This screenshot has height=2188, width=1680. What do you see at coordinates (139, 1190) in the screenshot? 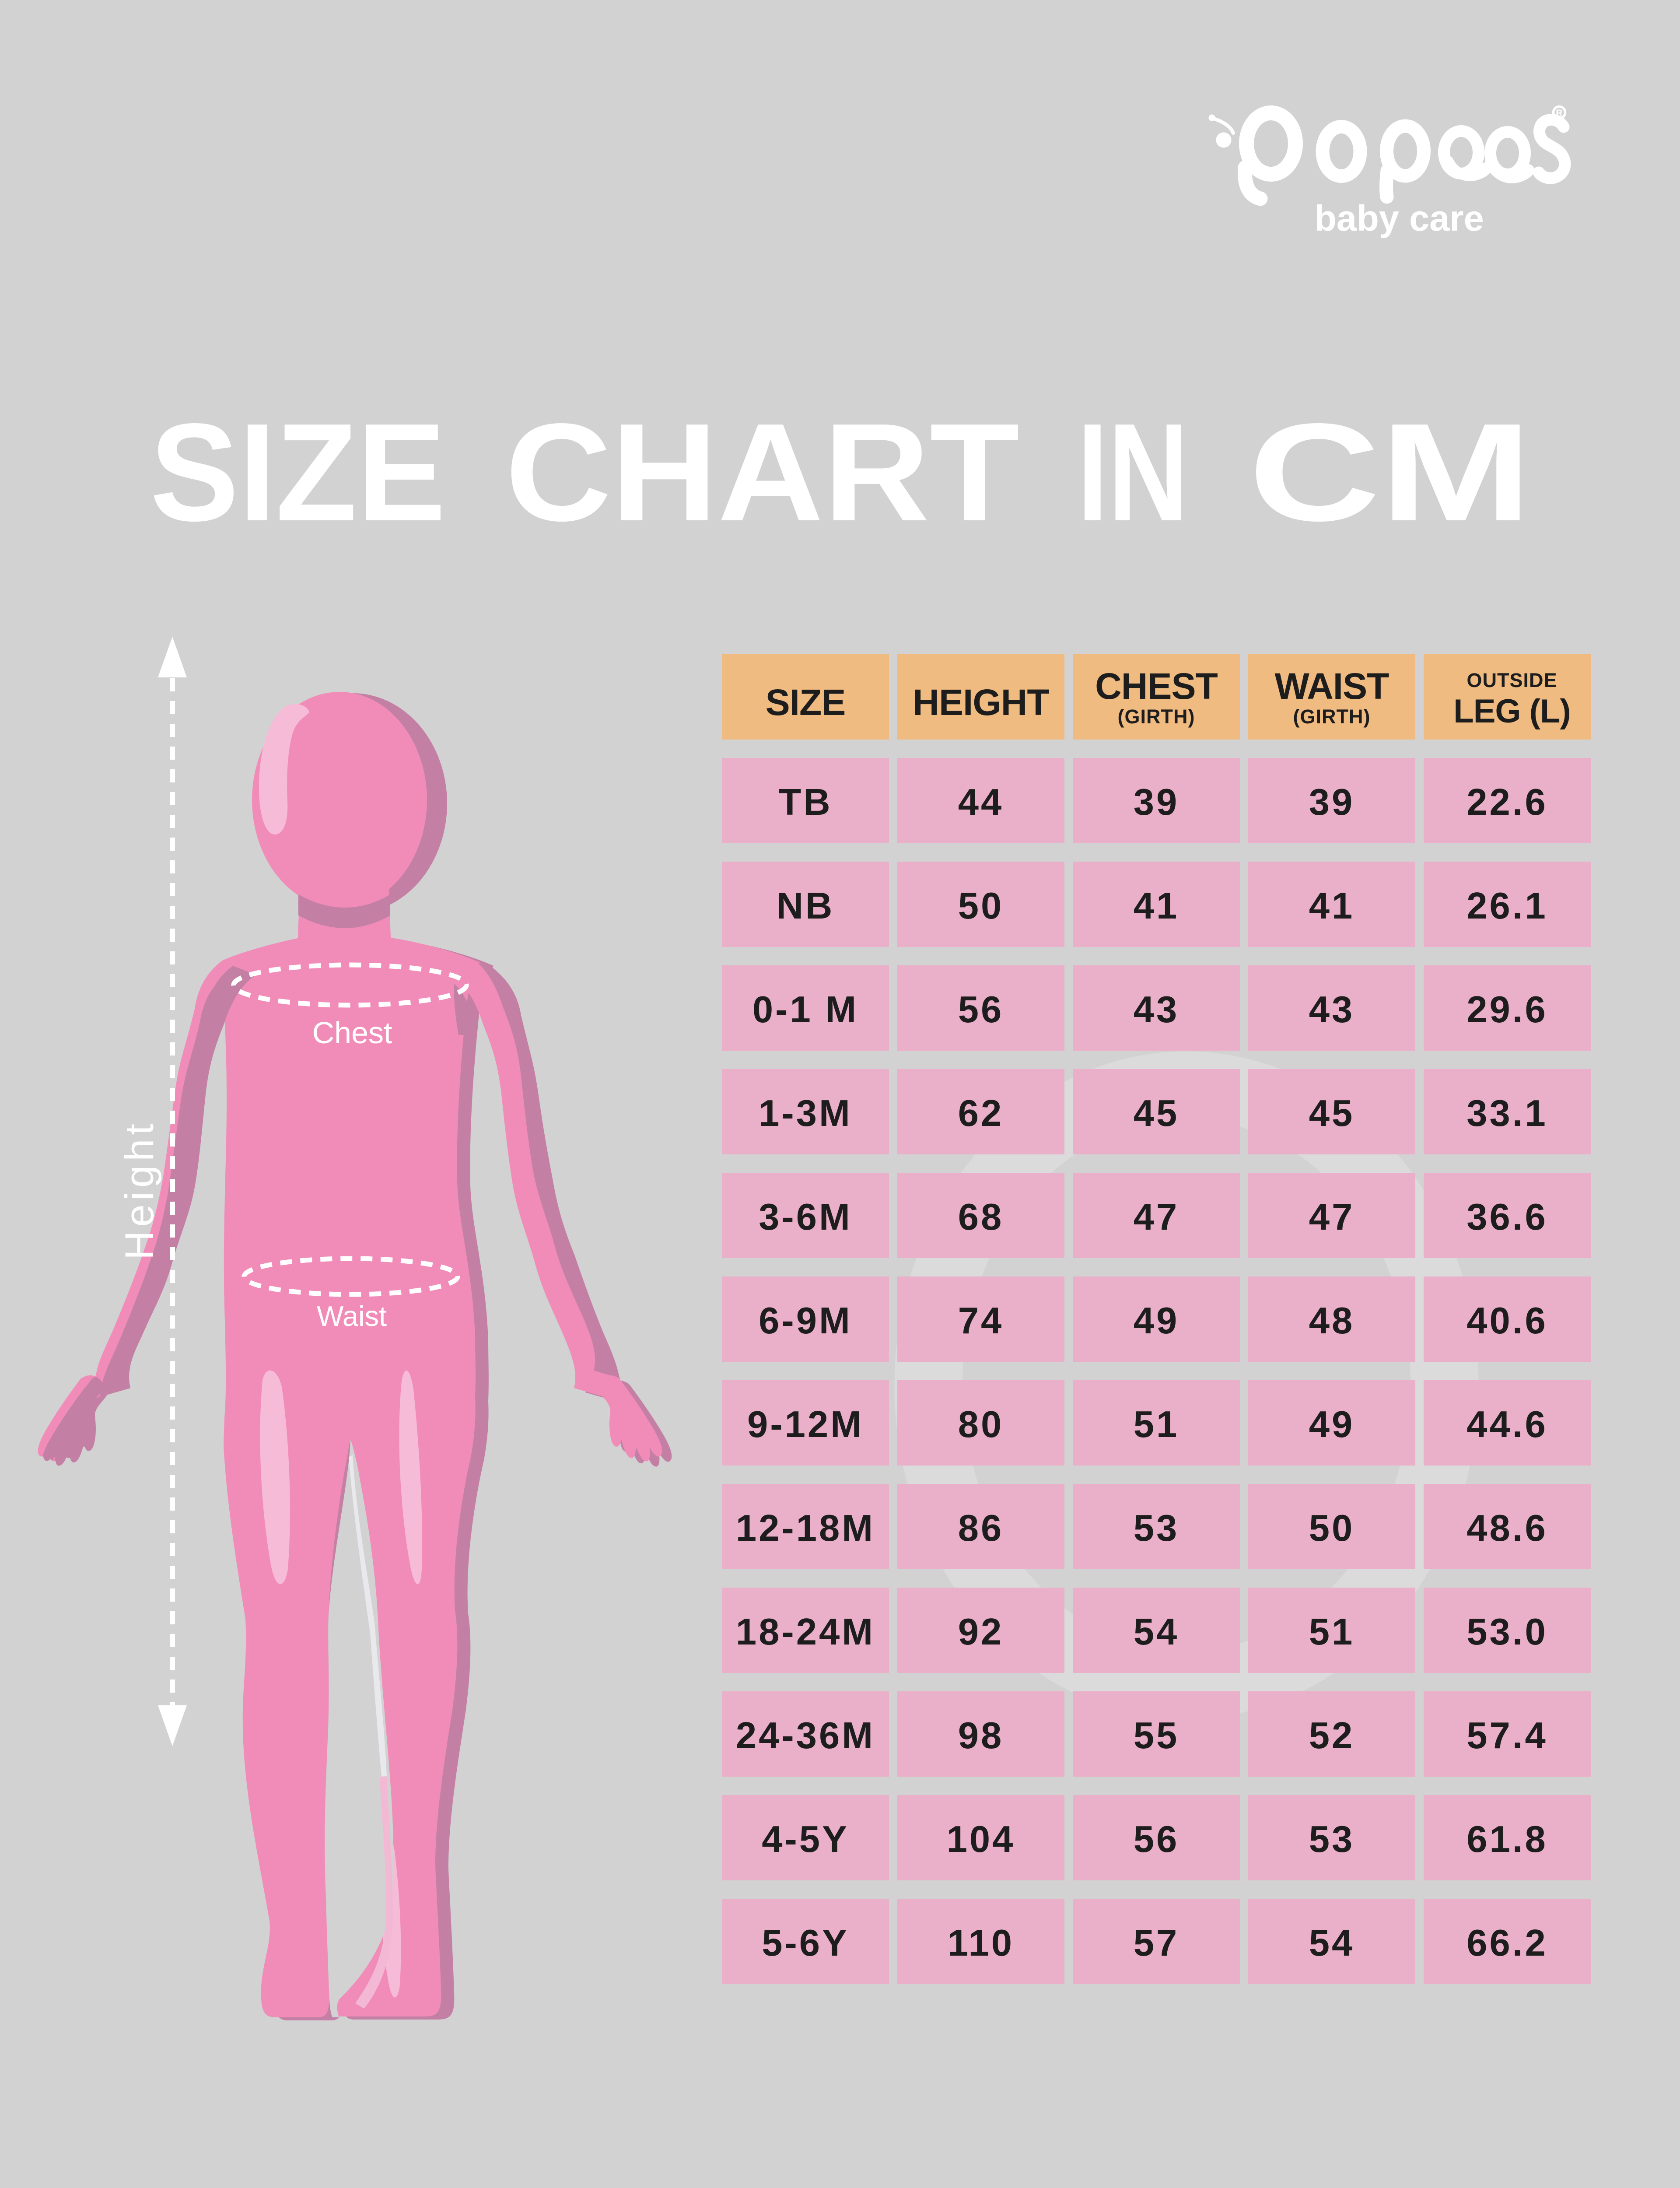
I see `svg-text: Height` at bounding box center [139, 1190].